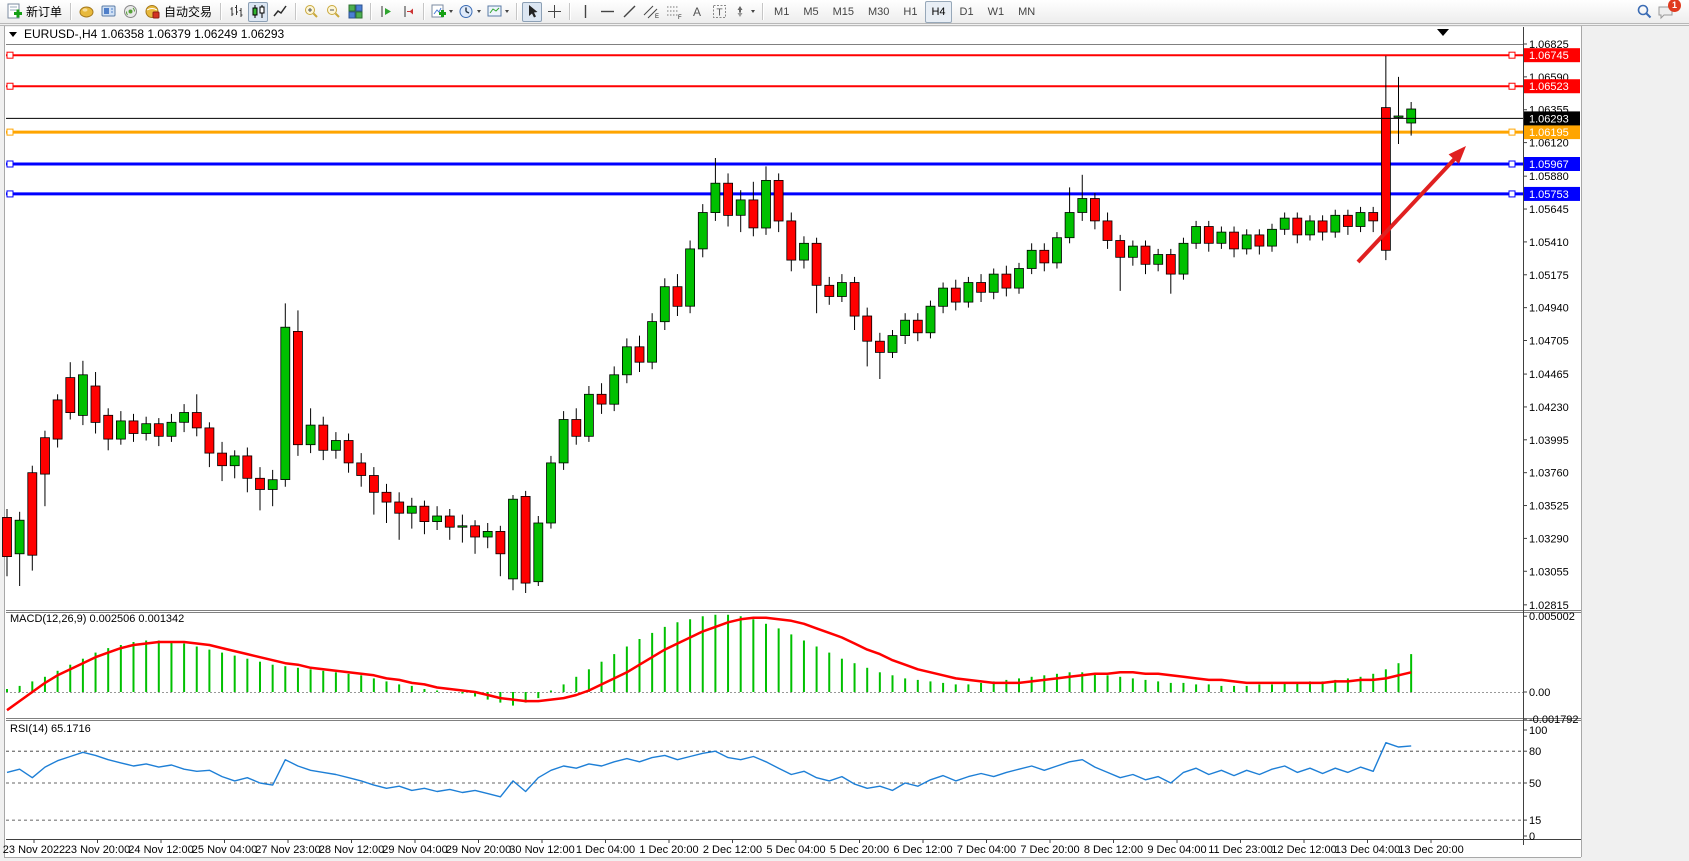  What do you see at coordinates (236, 12) in the screenshot?
I see `bar-chart-button` at bounding box center [236, 12].